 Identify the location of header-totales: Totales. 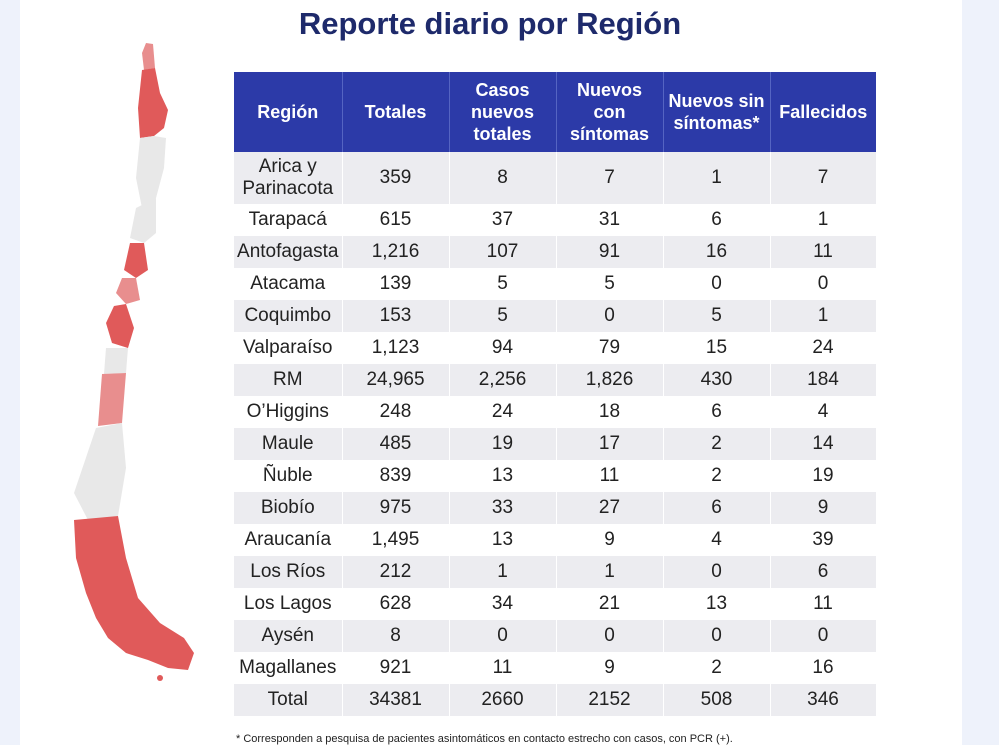
(396, 112).